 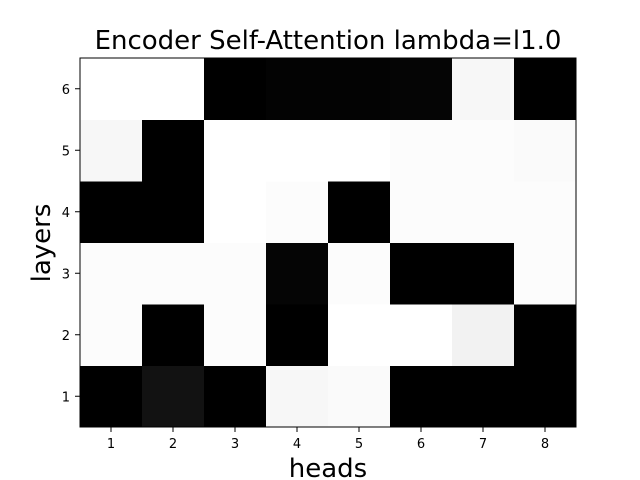 I want to click on heatmap-cell-layer3-head8, so click(x=545, y=273).